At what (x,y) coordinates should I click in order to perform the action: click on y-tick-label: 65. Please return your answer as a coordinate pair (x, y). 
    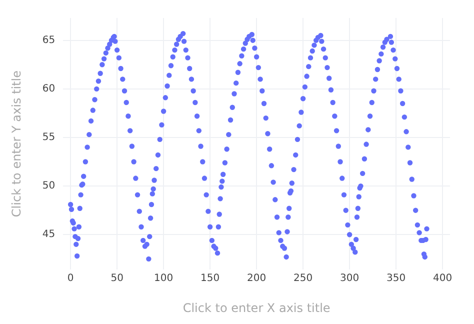
    Looking at the image, I should click on (49, 40).